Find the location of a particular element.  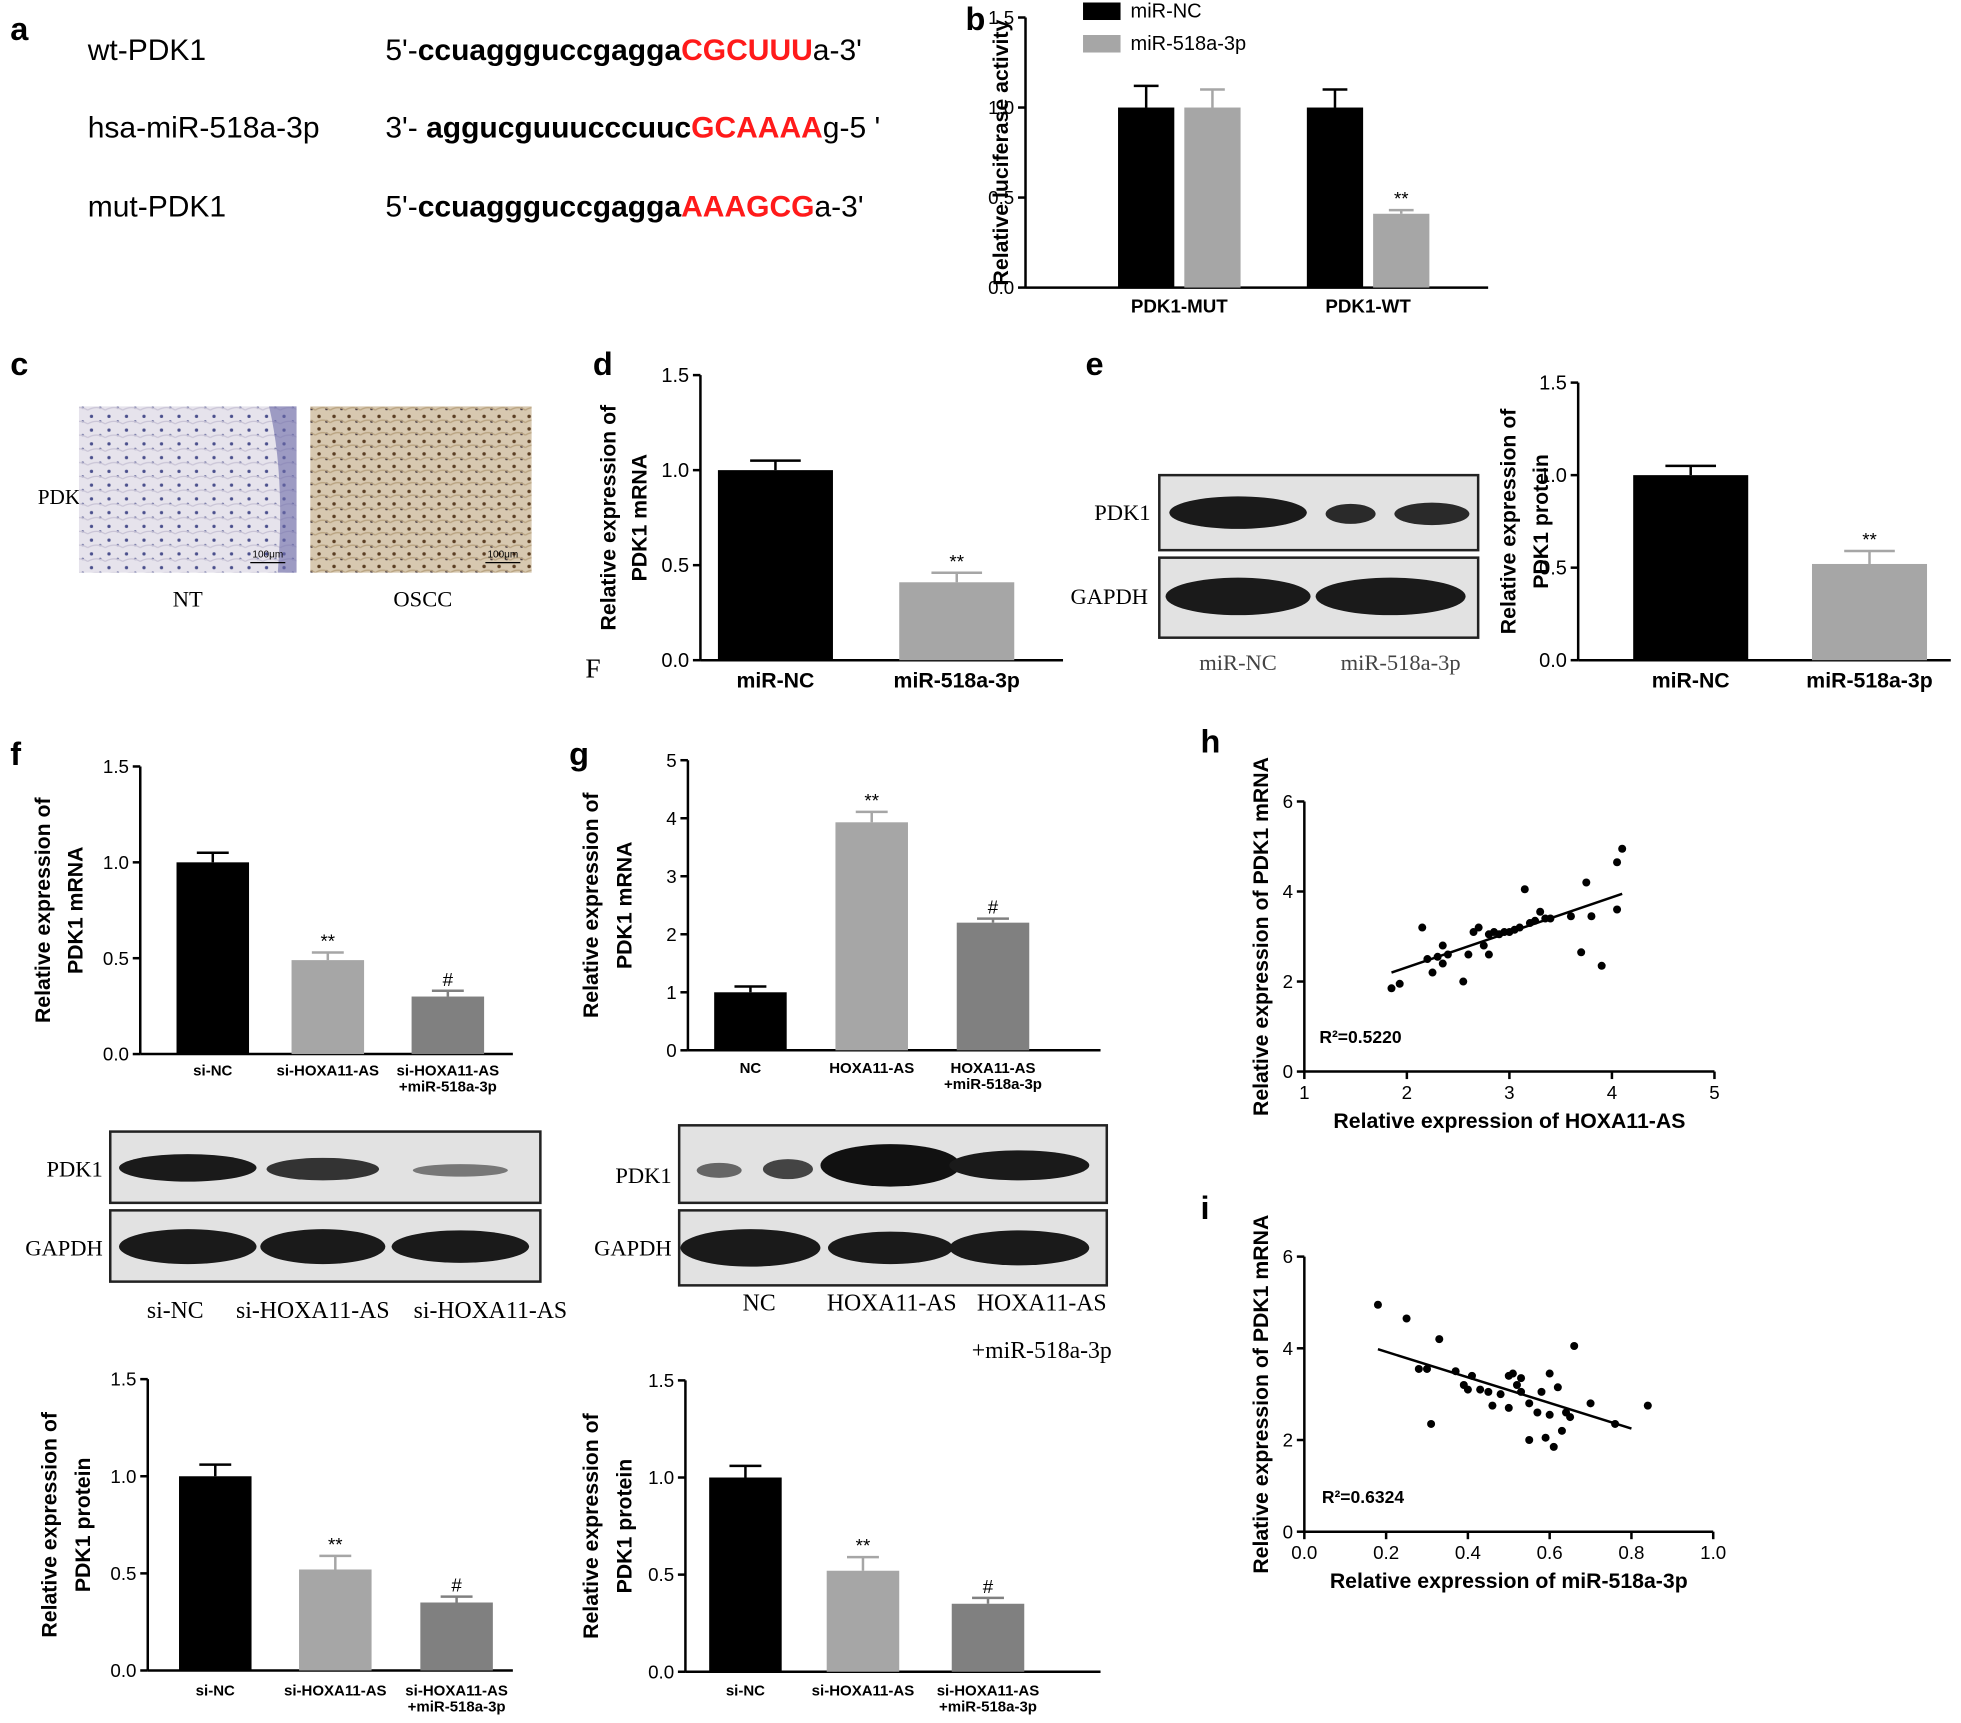

y-tick-label: 2 is located at coordinates (1288, 981).